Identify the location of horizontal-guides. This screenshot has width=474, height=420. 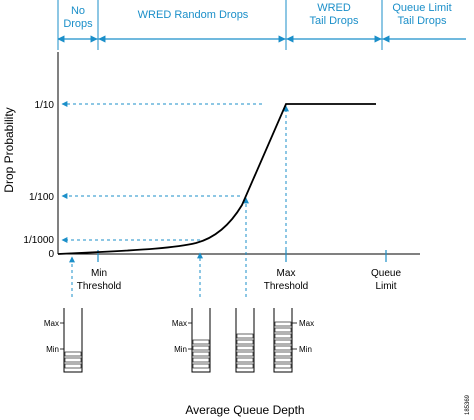
(161, 172).